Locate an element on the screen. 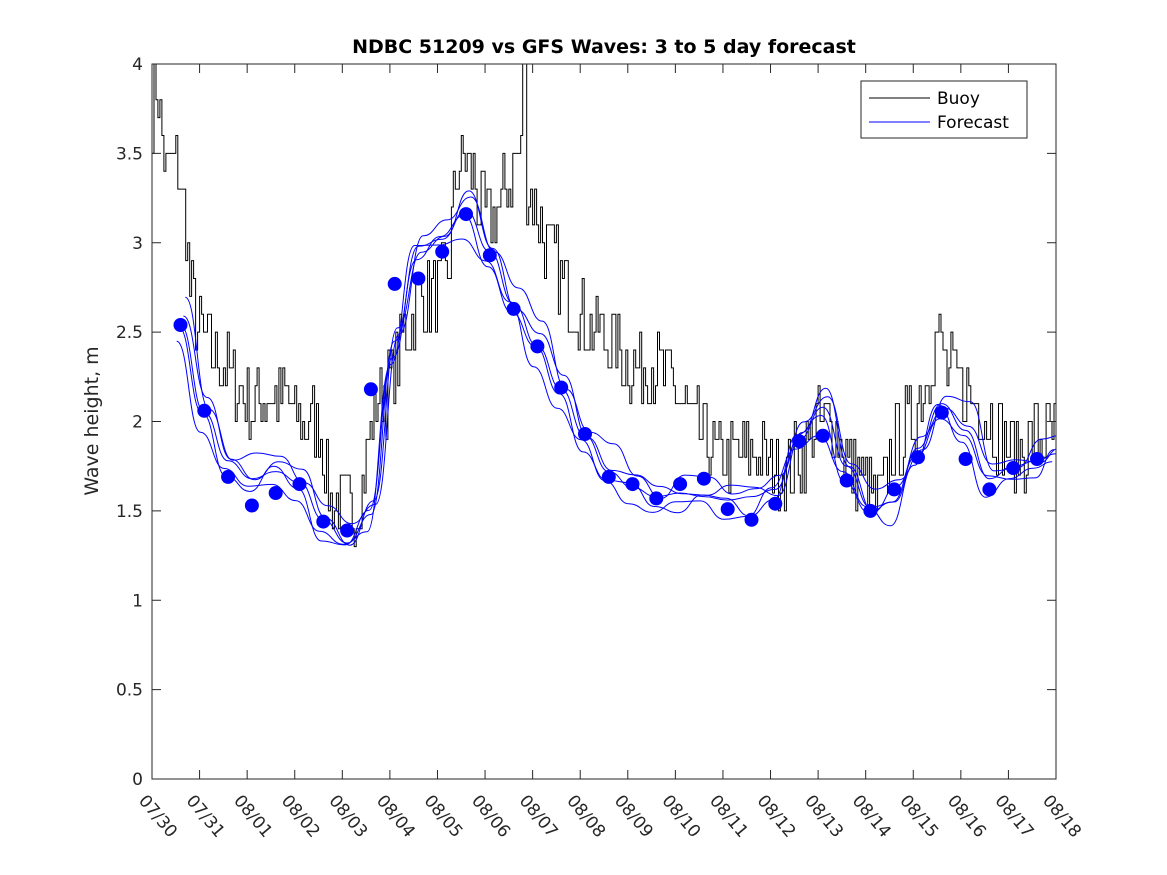  y-tick-label: 3.5 is located at coordinates (129, 154).